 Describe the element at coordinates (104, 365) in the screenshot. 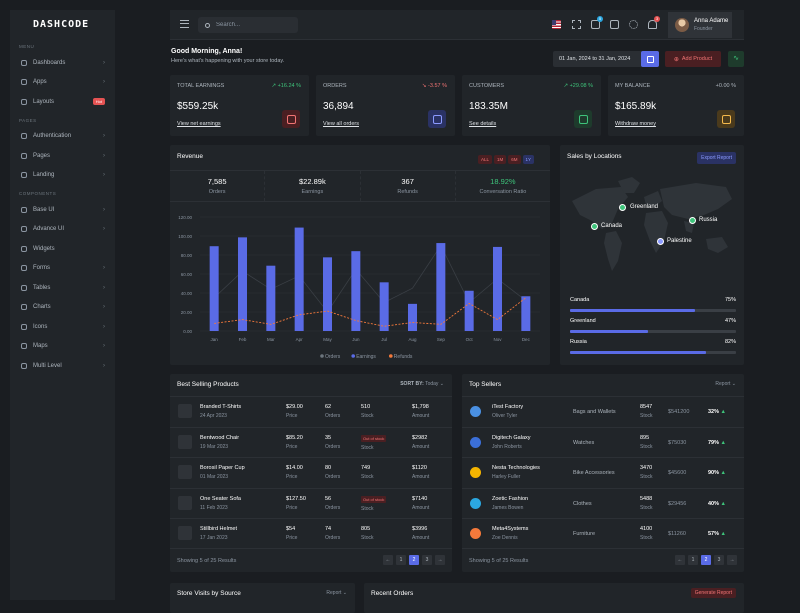

I see `chevron-right-icon: ›` at that location.